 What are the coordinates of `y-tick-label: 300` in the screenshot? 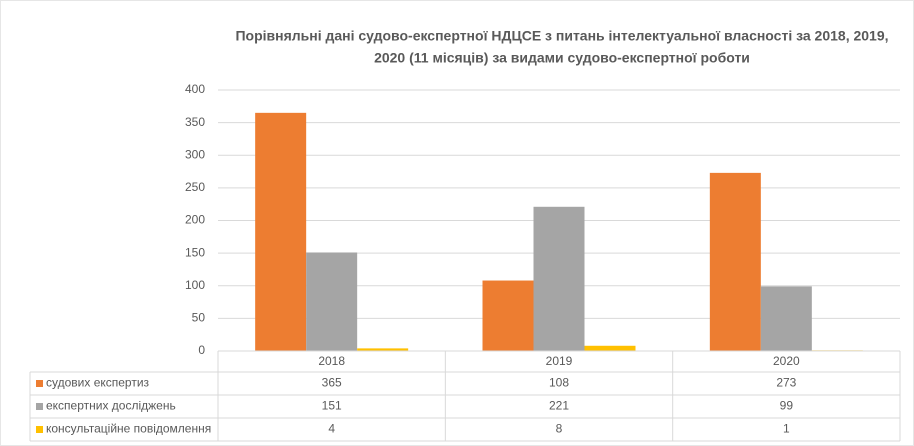 It's located at (195, 154).